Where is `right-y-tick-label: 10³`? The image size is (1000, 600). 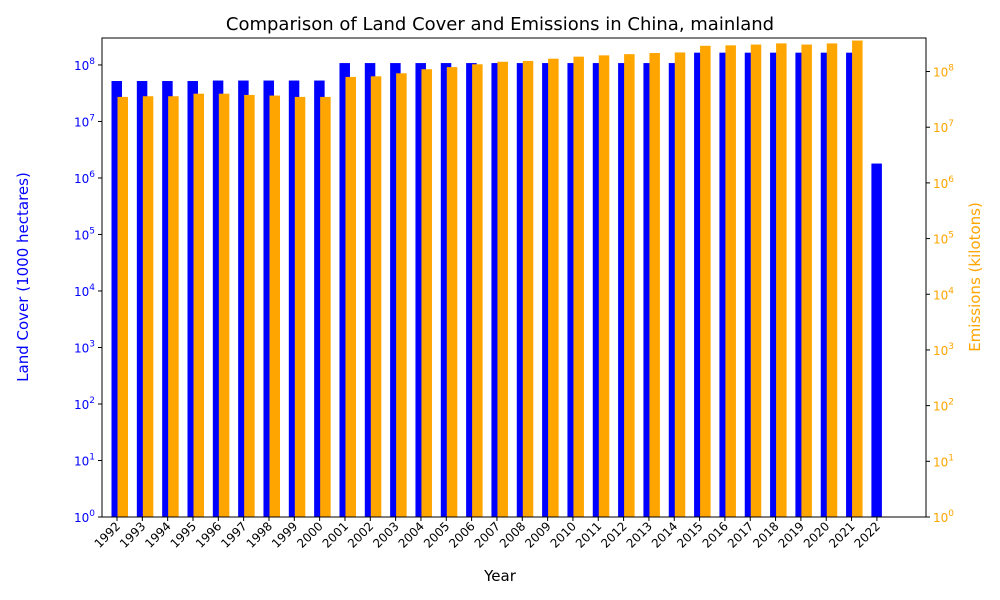
right-y-tick-label: 10³ is located at coordinates (943, 350).